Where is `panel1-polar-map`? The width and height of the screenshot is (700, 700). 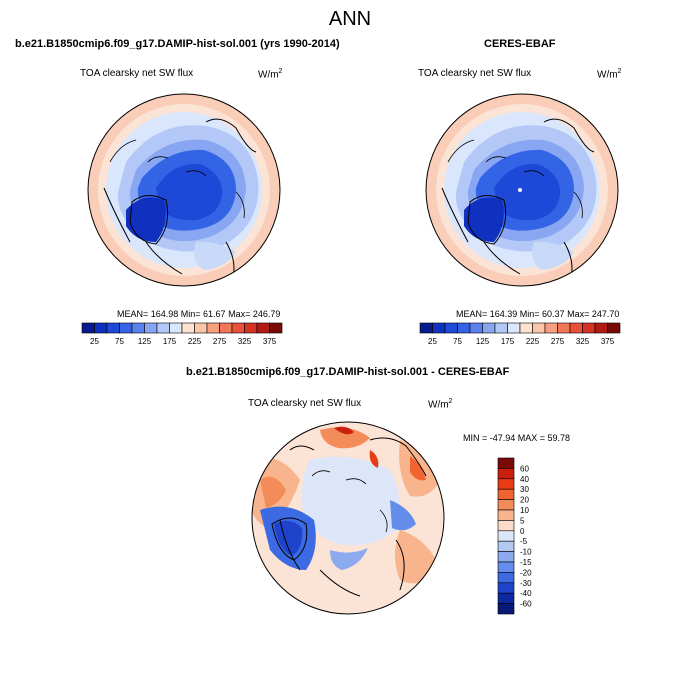 panel1-polar-map is located at coordinates (184, 190).